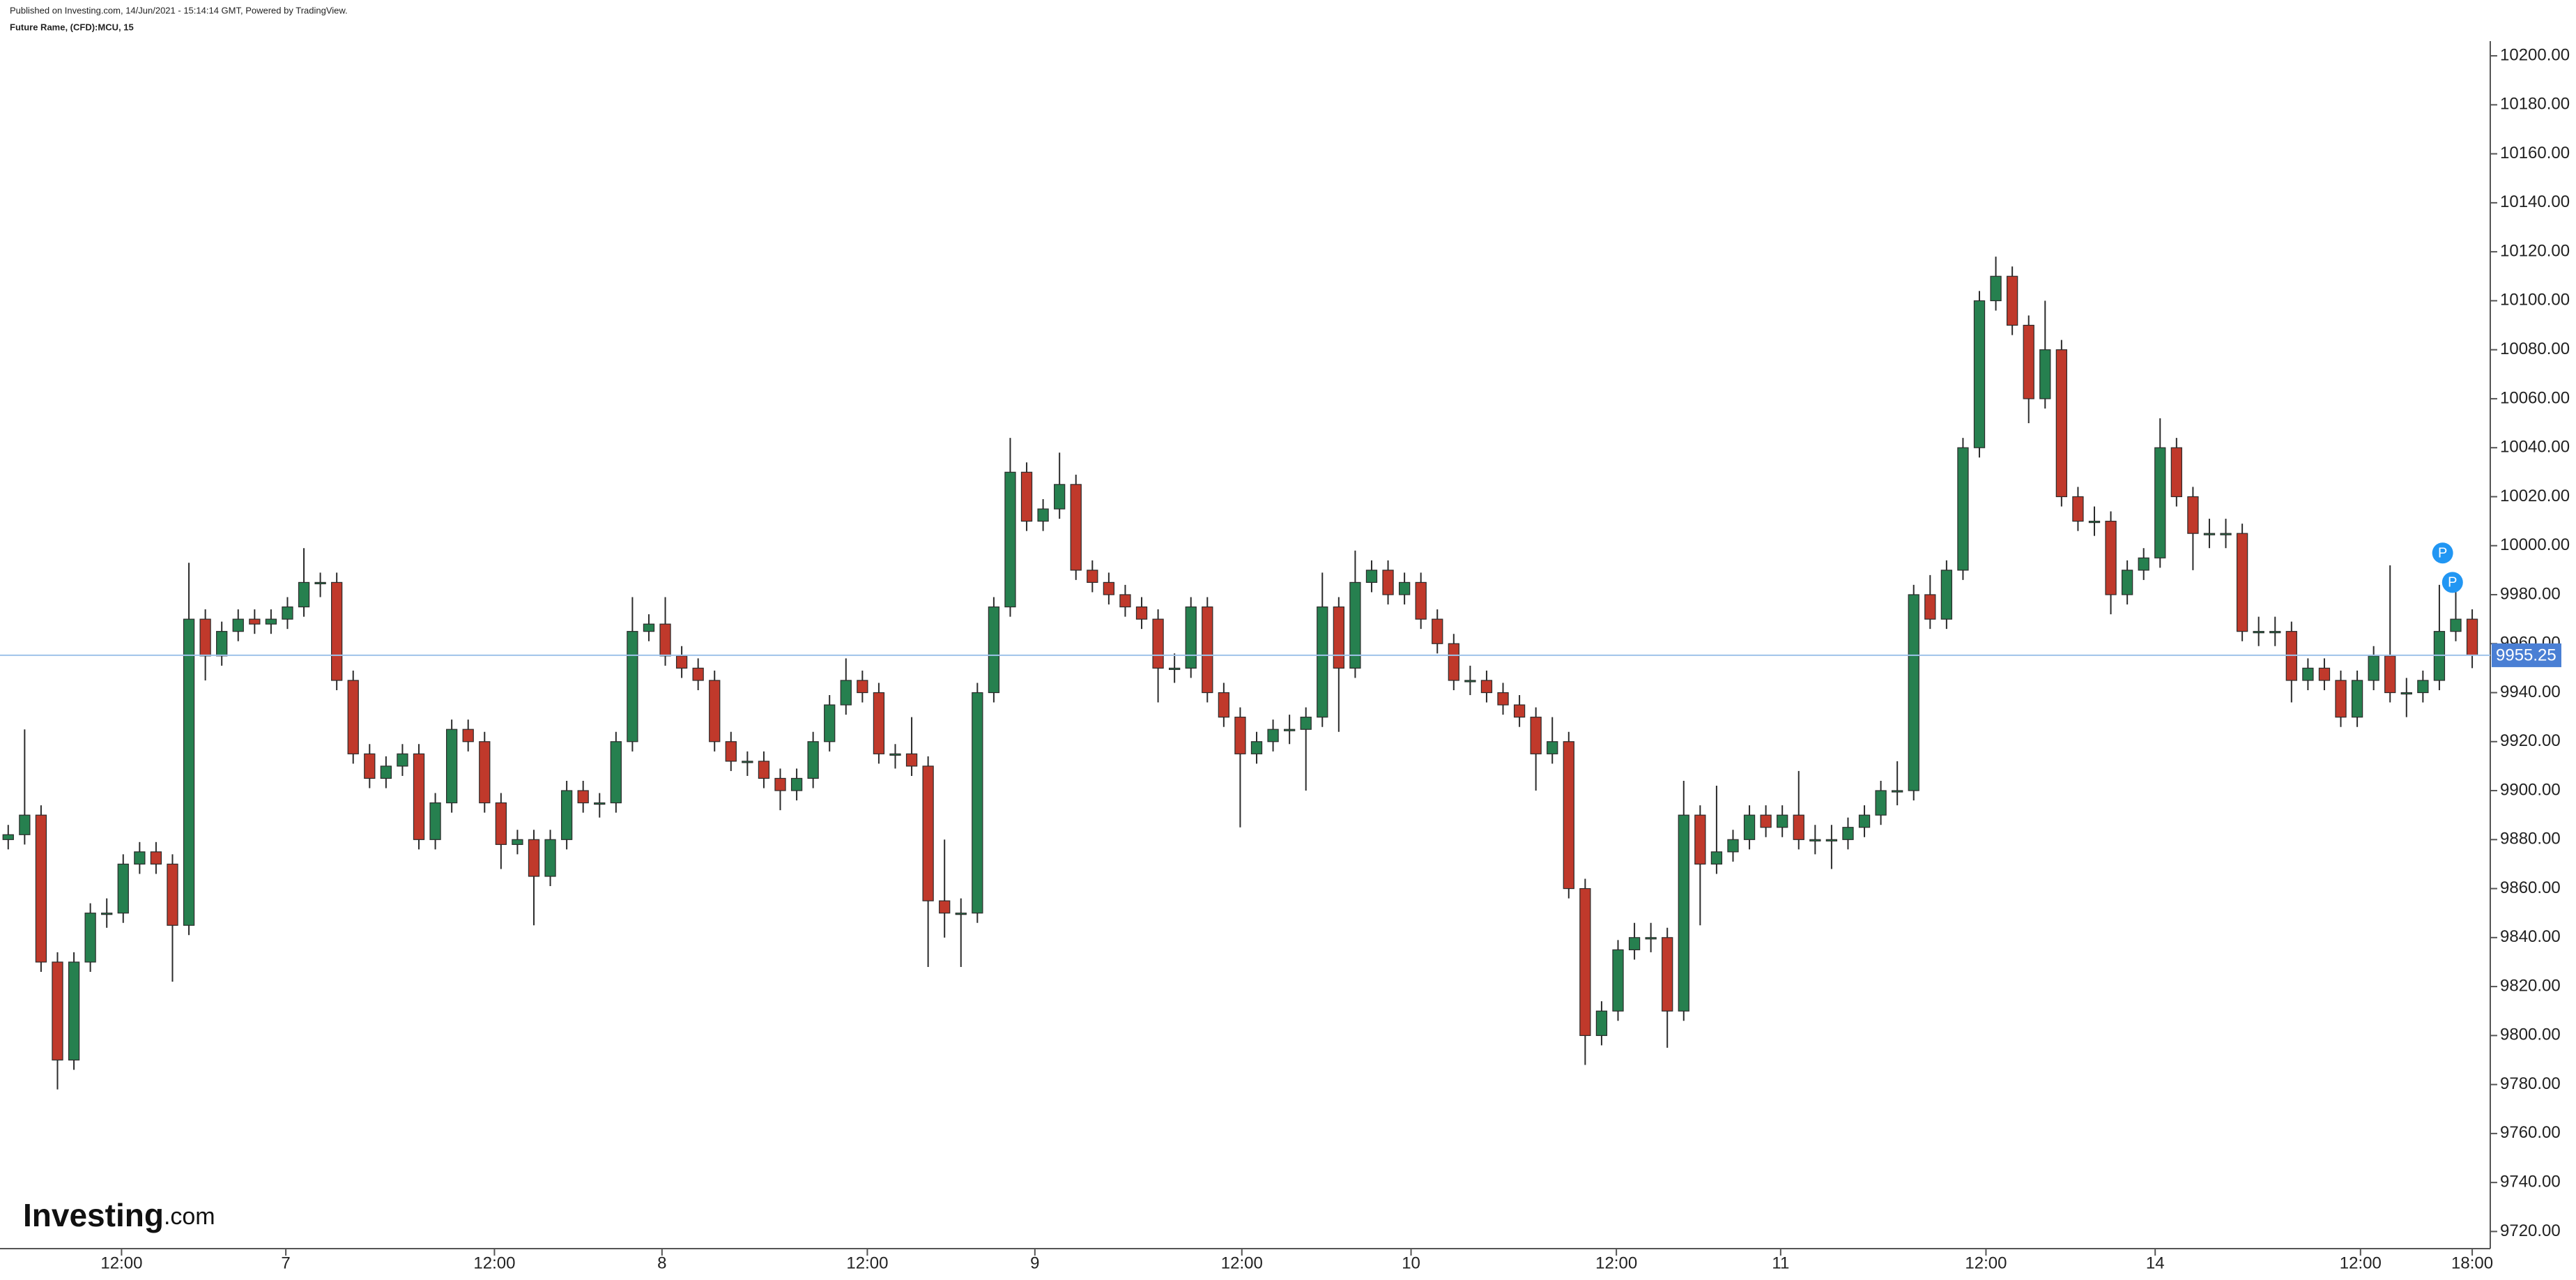 This screenshot has width=2576, height=1280. Describe the element at coordinates (2535, 202) in the screenshot. I see `y-tick-label: 10140.00` at that location.